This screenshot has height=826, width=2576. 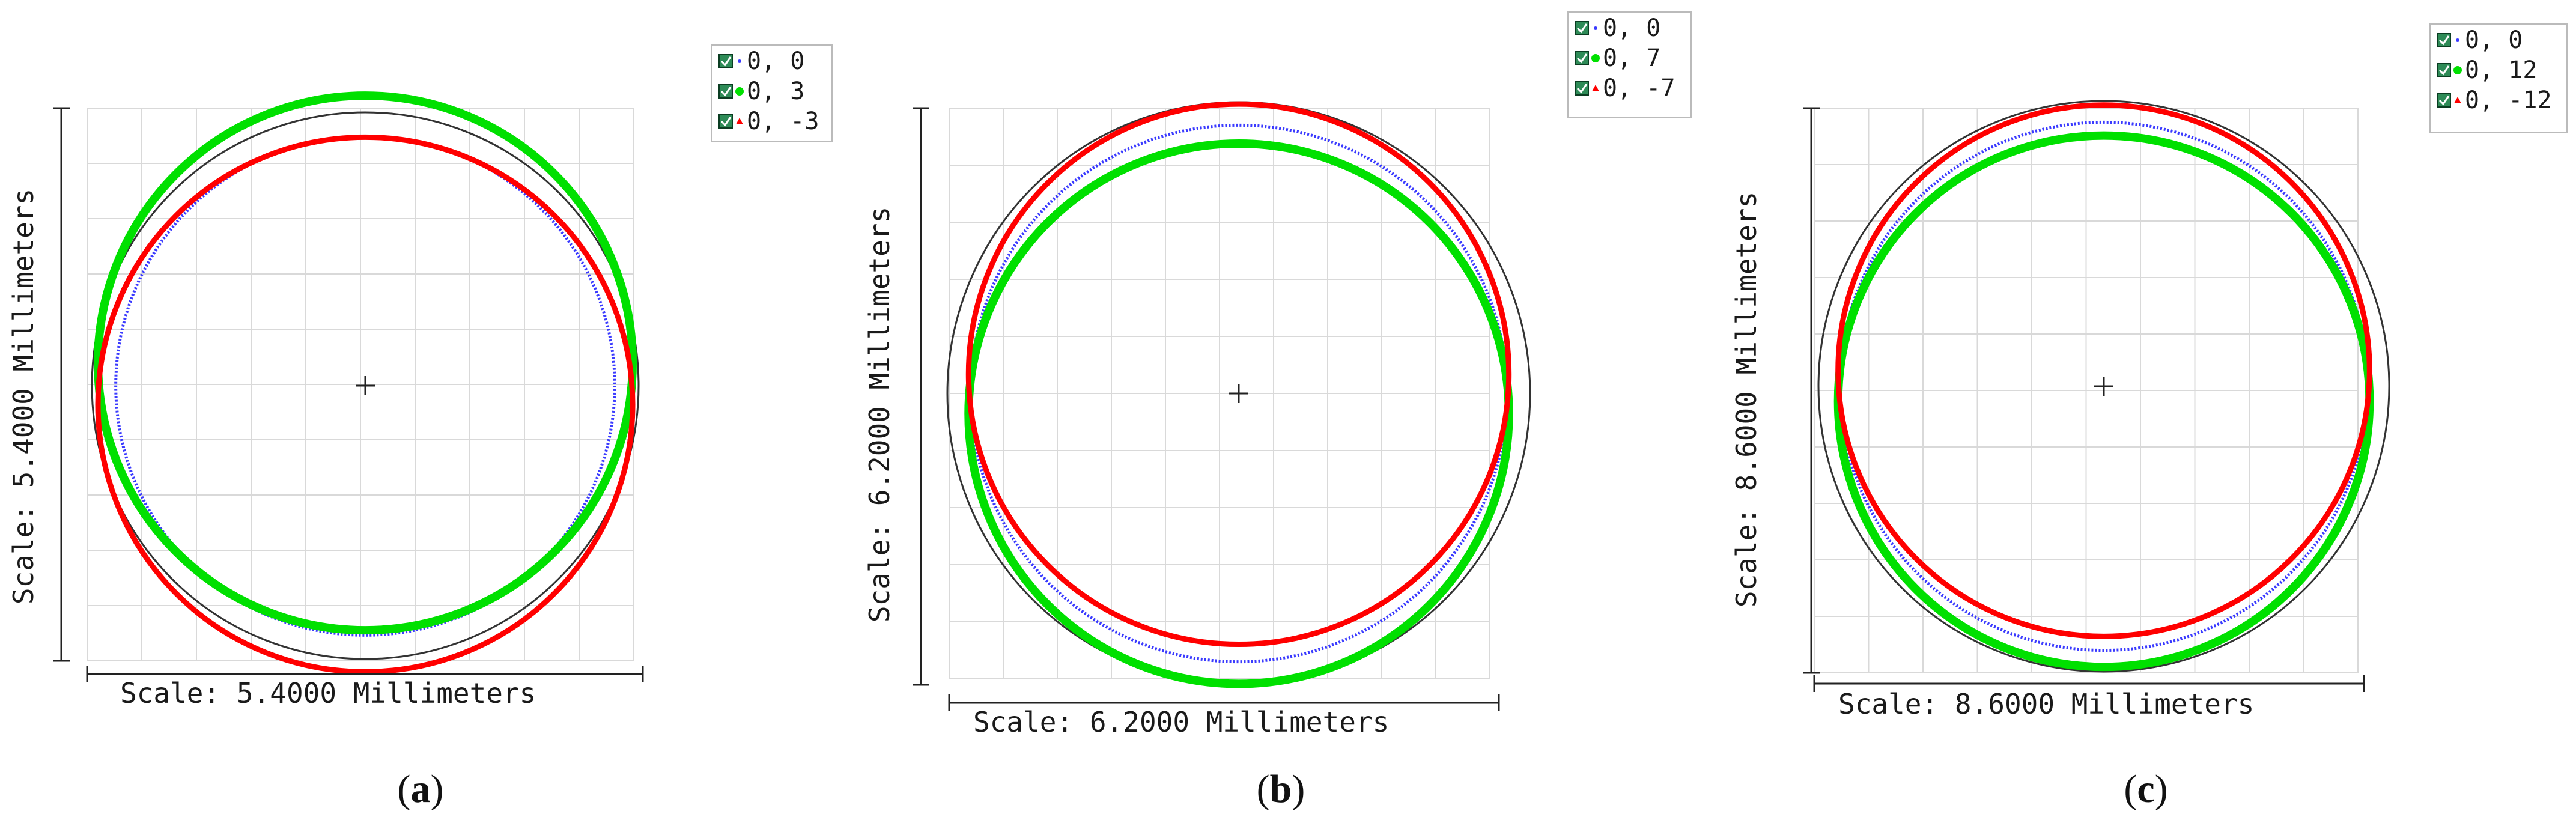 What do you see at coordinates (365, 674) in the screenshot?
I see `x-scale-bar` at bounding box center [365, 674].